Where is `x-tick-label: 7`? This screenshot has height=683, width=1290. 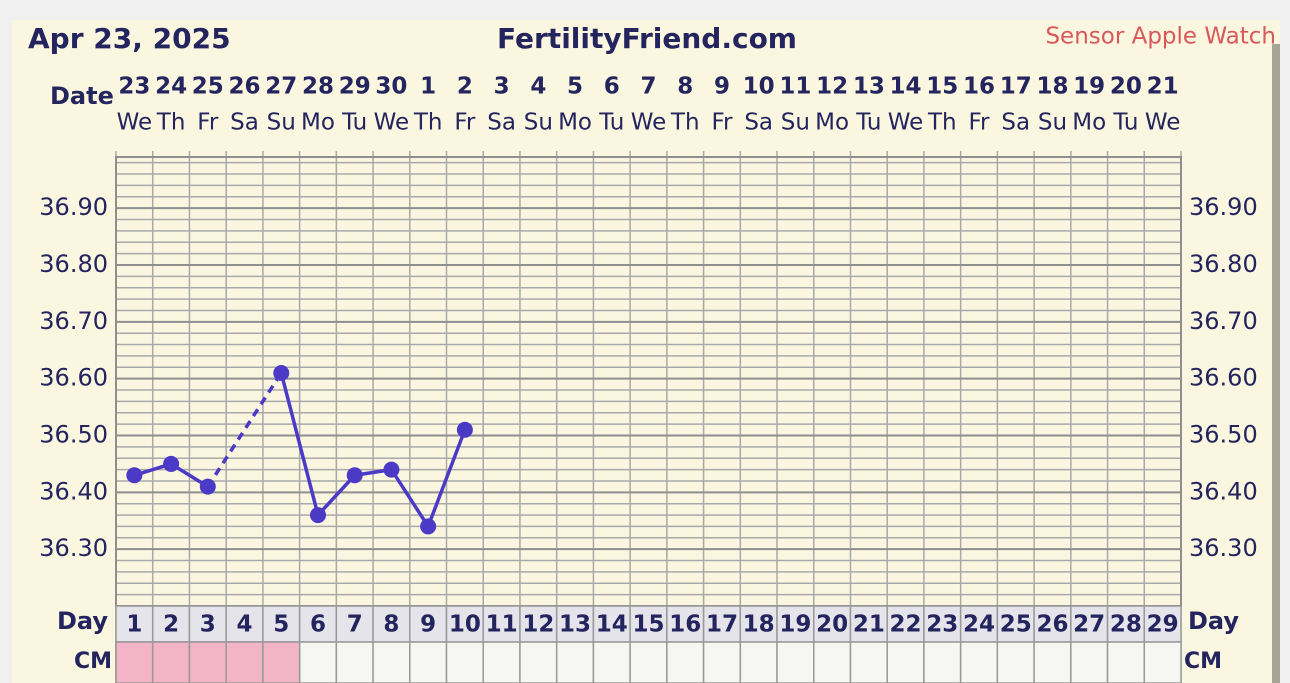 x-tick-label: 7 is located at coordinates (648, 87).